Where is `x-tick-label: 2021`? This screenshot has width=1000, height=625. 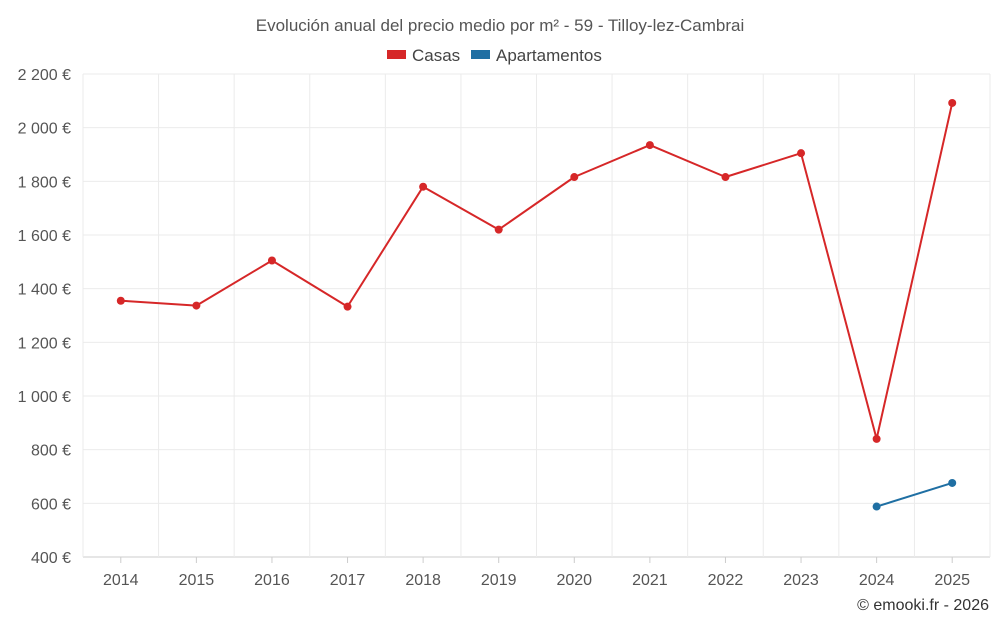
x-tick-label: 2021 is located at coordinates (650, 580).